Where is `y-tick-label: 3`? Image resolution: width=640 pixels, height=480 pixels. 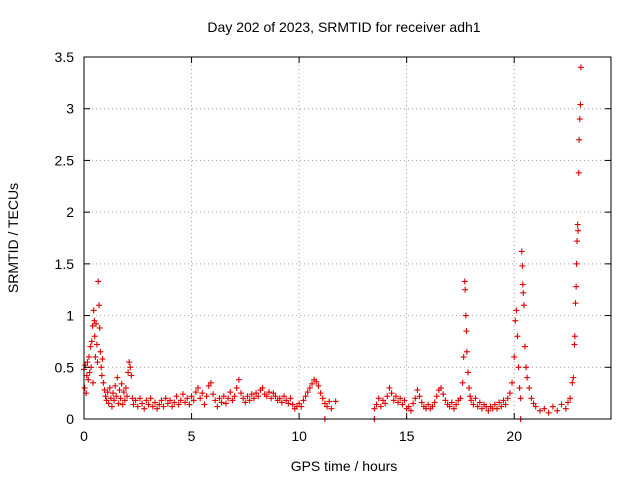 y-tick-label: 3 is located at coordinates (70, 109).